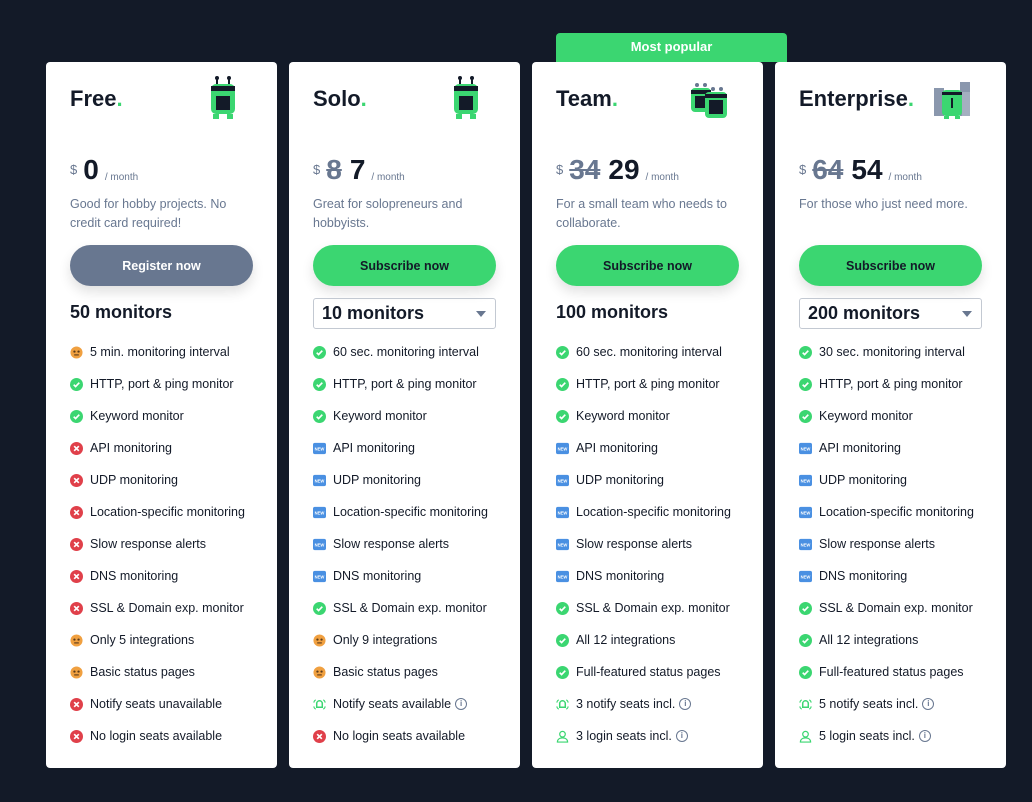 Image resolution: width=1032 pixels, height=802 pixels. What do you see at coordinates (584, 98) in the screenshot?
I see `plan-name: Team` at bounding box center [584, 98].